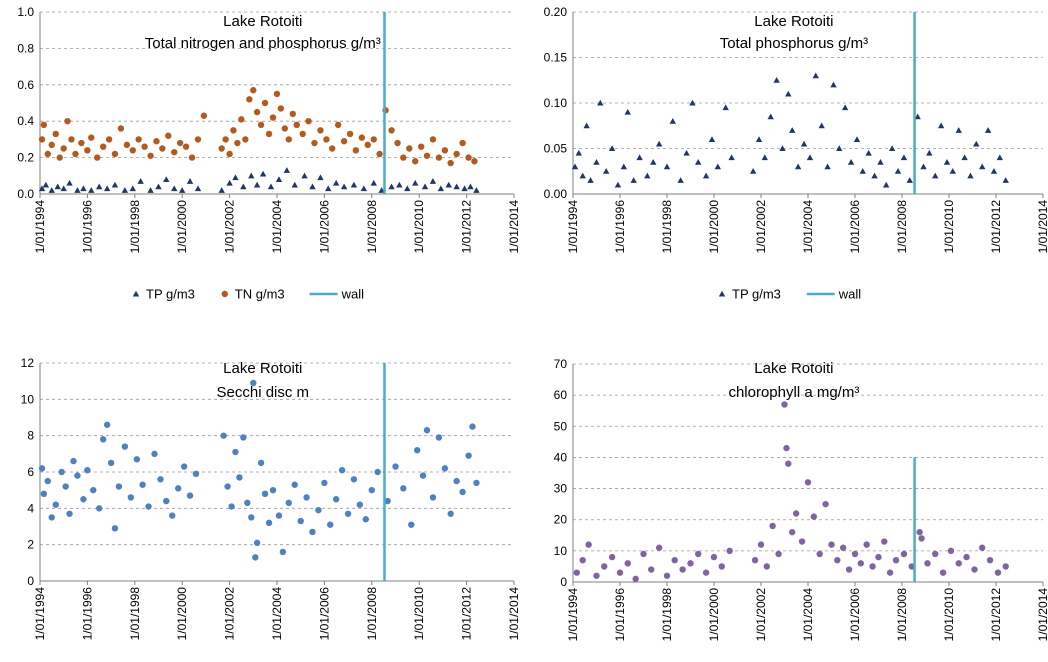  Describe the element at coordinates (563, 582) in the screenshot. I see `y-tick-label: 0` at that location.